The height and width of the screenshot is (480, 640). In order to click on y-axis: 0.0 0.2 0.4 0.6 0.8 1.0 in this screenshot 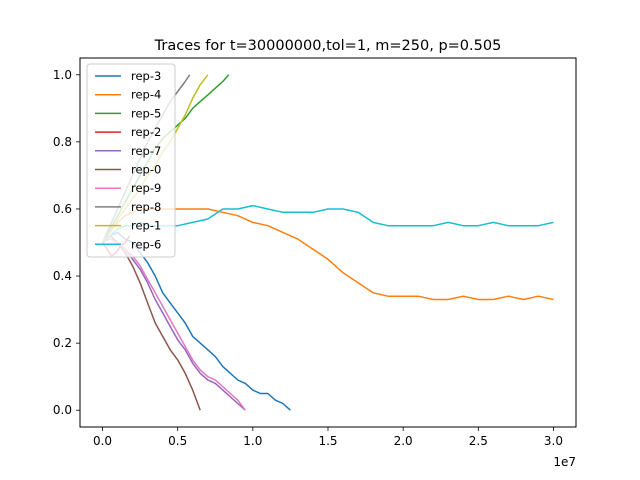, I will do `click(66, 242)`.